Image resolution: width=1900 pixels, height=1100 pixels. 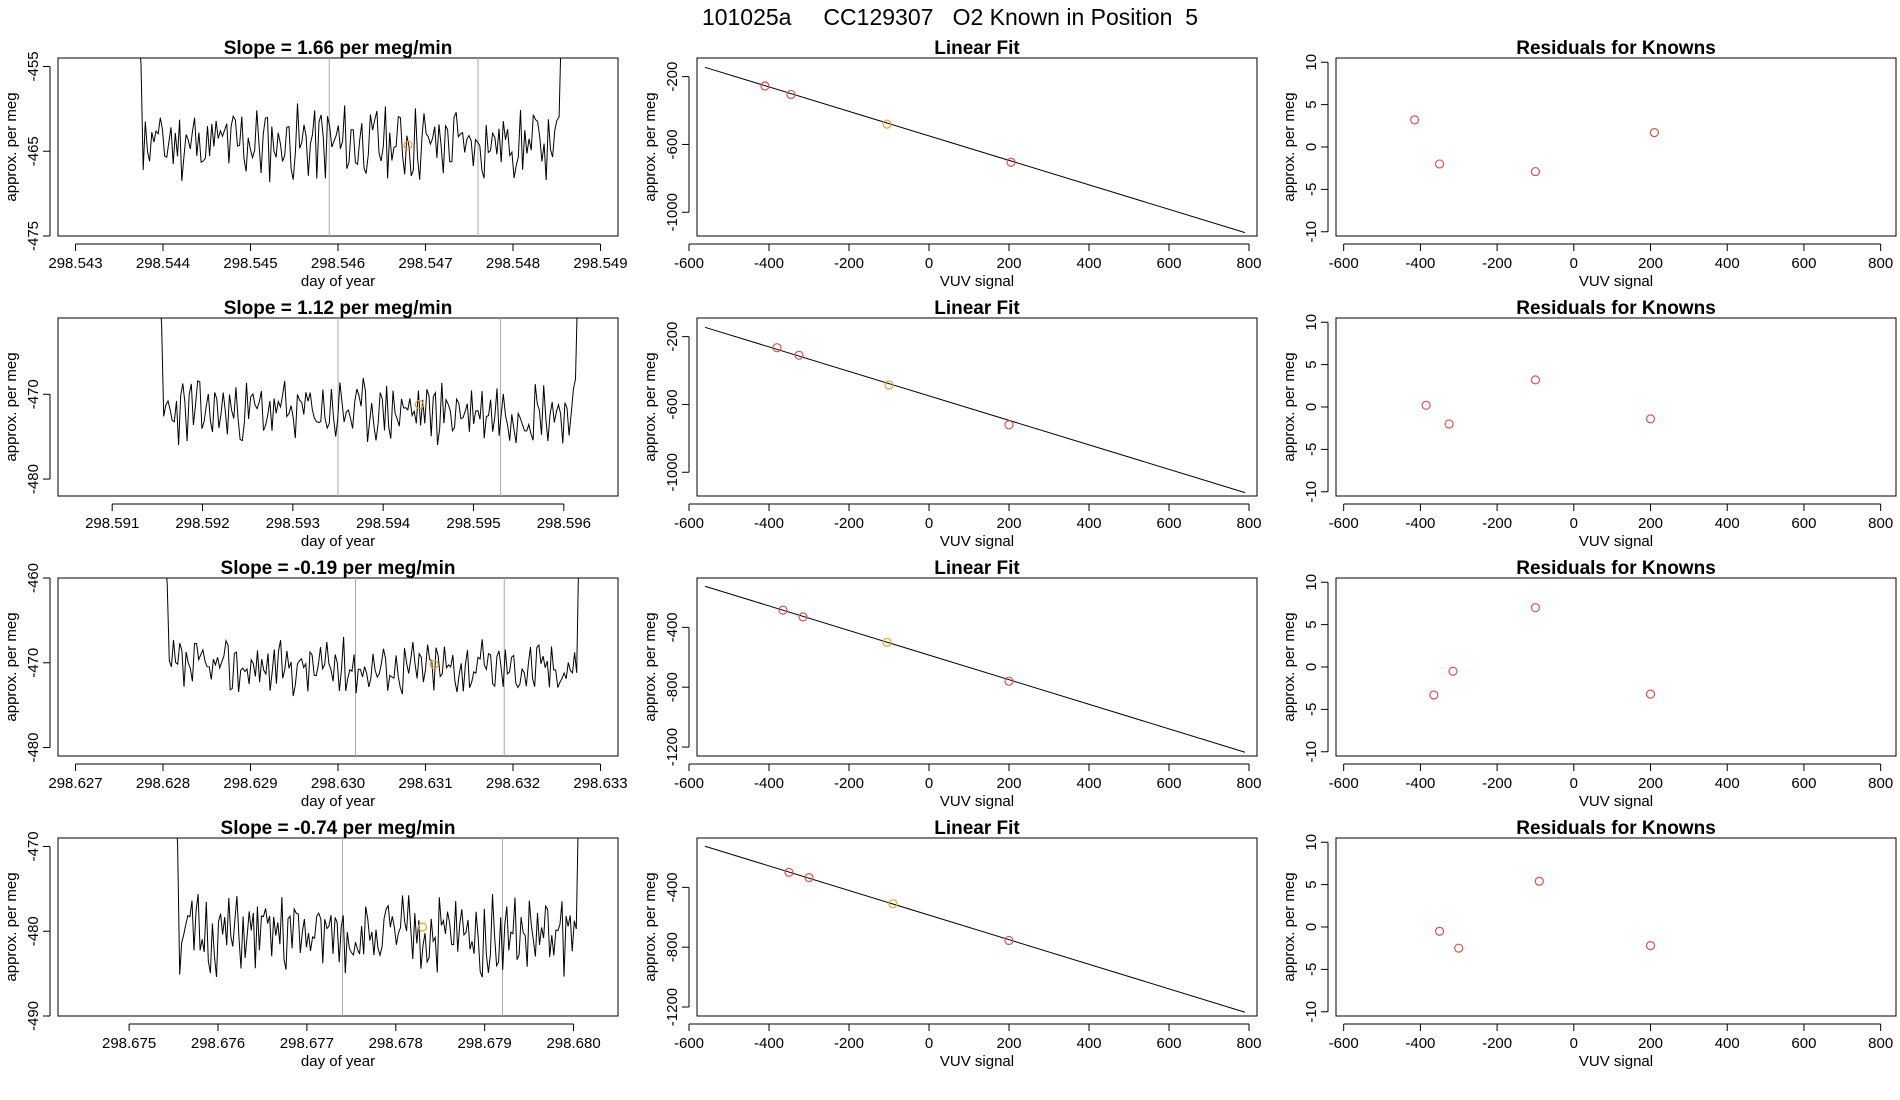 What do you see at coordinates (202, 523) in the screenshot?
I see `x-tick-label: 298.592` at bounding box center [202, 523].